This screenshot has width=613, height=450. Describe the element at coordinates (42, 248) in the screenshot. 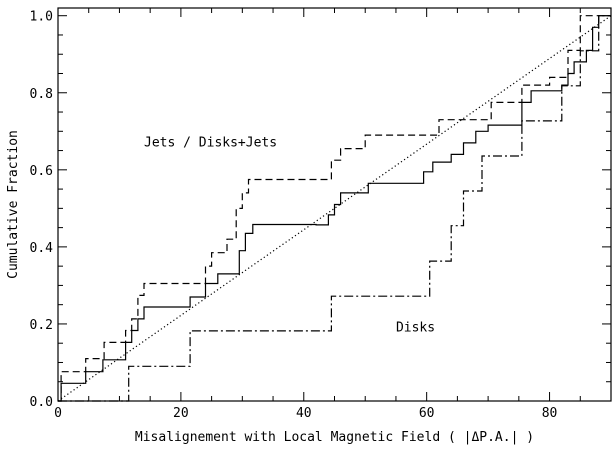

I see `y-tick-label: 0.4` at that location.